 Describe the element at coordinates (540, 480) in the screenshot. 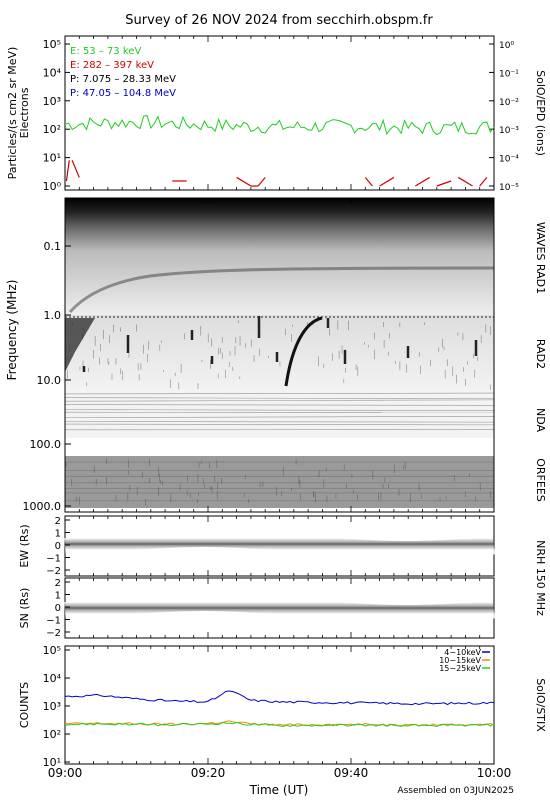

I see `instrument-label: ORFEES` at that location.